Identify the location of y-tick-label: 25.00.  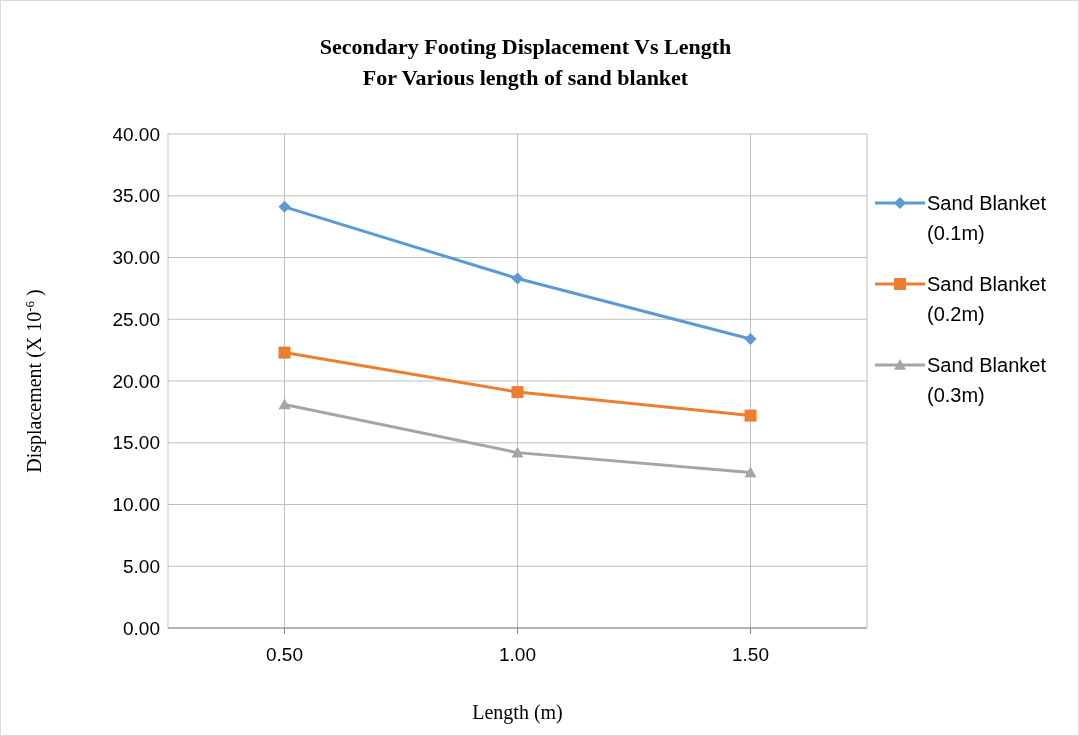
(136, 319).